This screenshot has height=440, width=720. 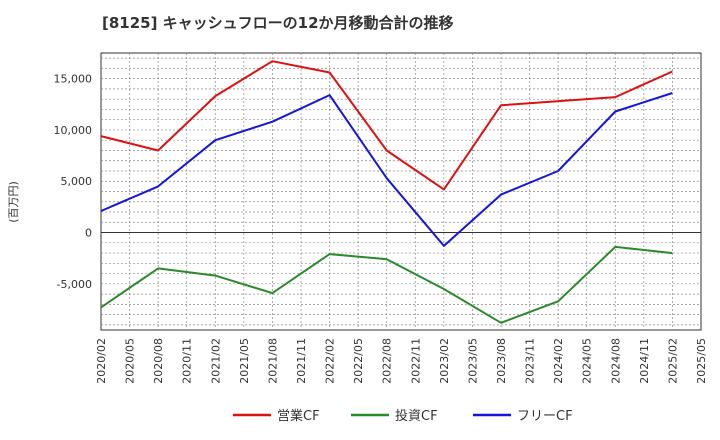 What do you see at coordinates (444, 361) in the screenshot?
I see `x-tick-label: 2023/02` at bounding box center [444, 361].